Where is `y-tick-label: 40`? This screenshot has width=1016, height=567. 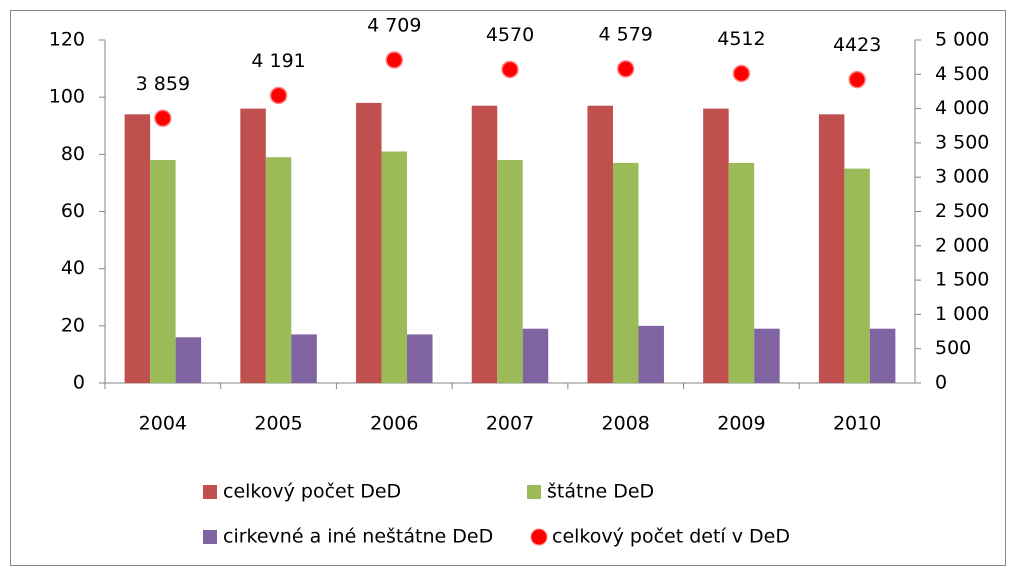
y-tick-label: 40 is located at coordinates (73, 268).